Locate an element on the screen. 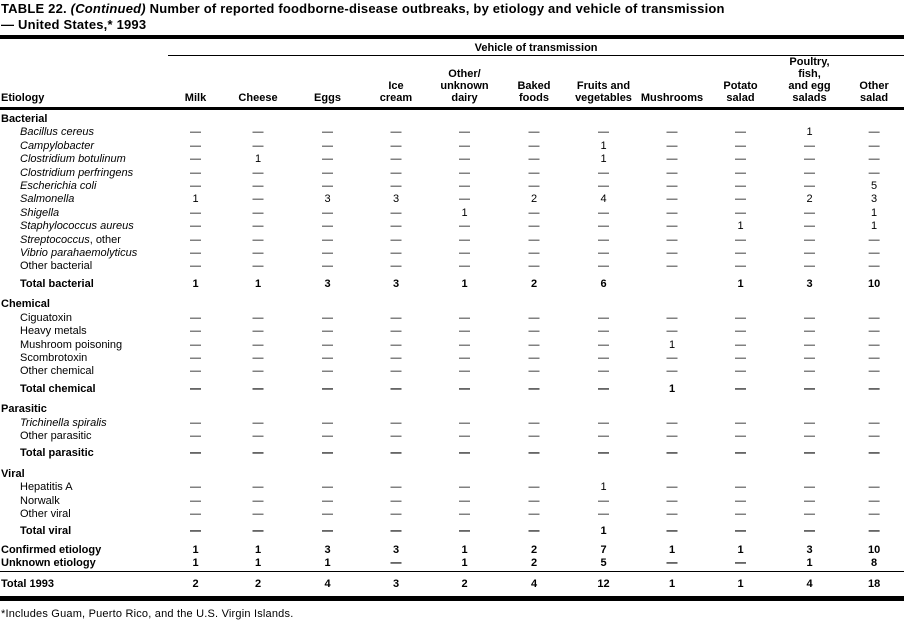 This screenshot has width=904, height=626. row-unknown-etiology: Unknown etiology 1 1 1 — 1 2 5 — — 1 8 is located at coordinates (452, 564).